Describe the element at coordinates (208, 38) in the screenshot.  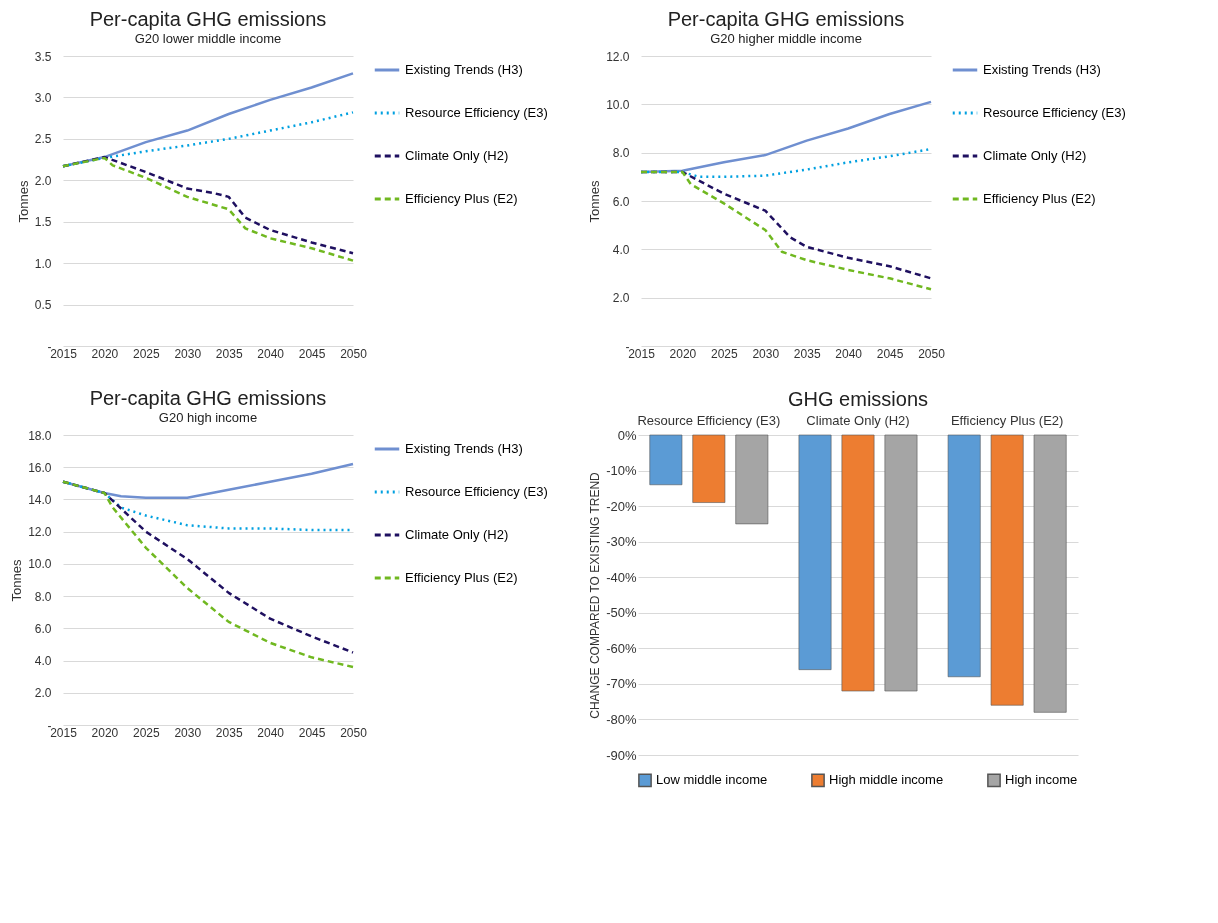
I see `chart-subtitle: G20 lower middle income` at that location.